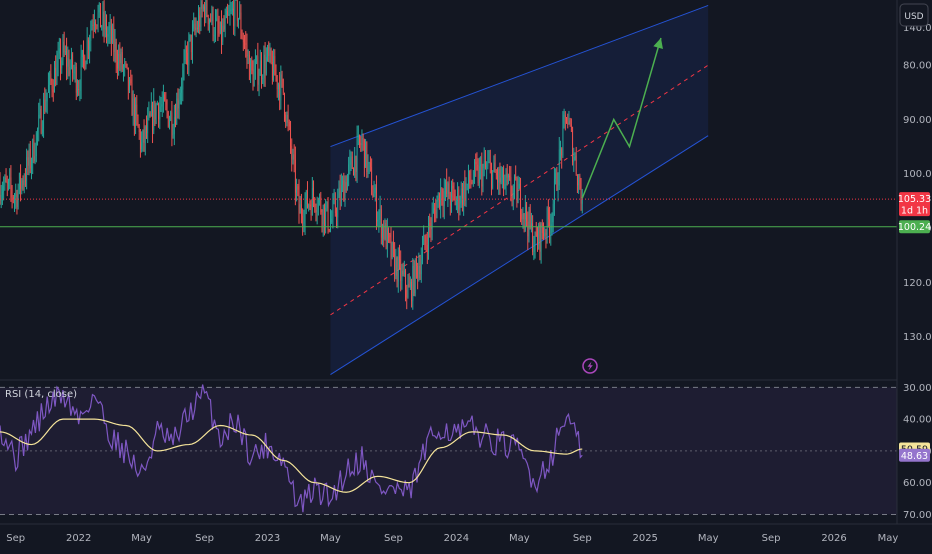 Image resolution: width=932 pixels, height=554 pixels. What do you see at coordinates (917, 283) in the screenshot?
I see `price-tick-label: 120.00` at bounding box center [917, 283].